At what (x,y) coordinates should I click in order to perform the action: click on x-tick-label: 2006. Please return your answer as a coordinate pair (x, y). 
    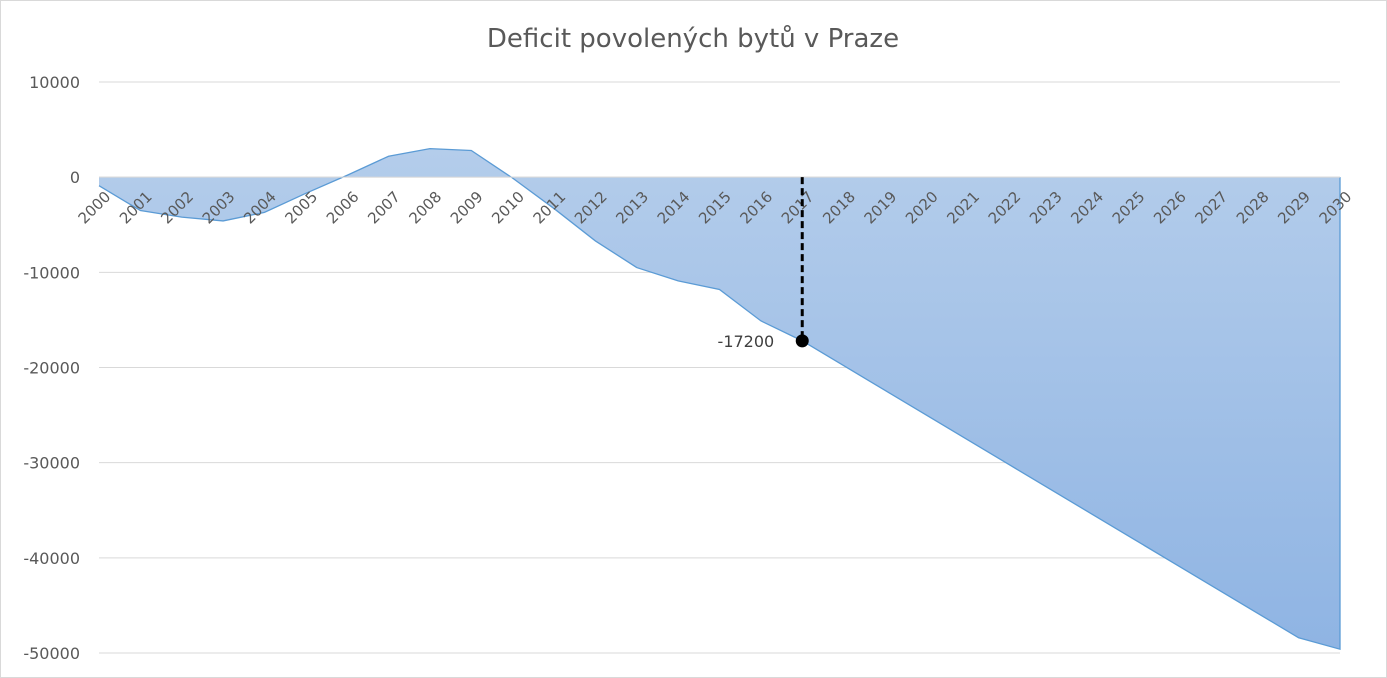
    Looking at the image, I should click on (343, 208).